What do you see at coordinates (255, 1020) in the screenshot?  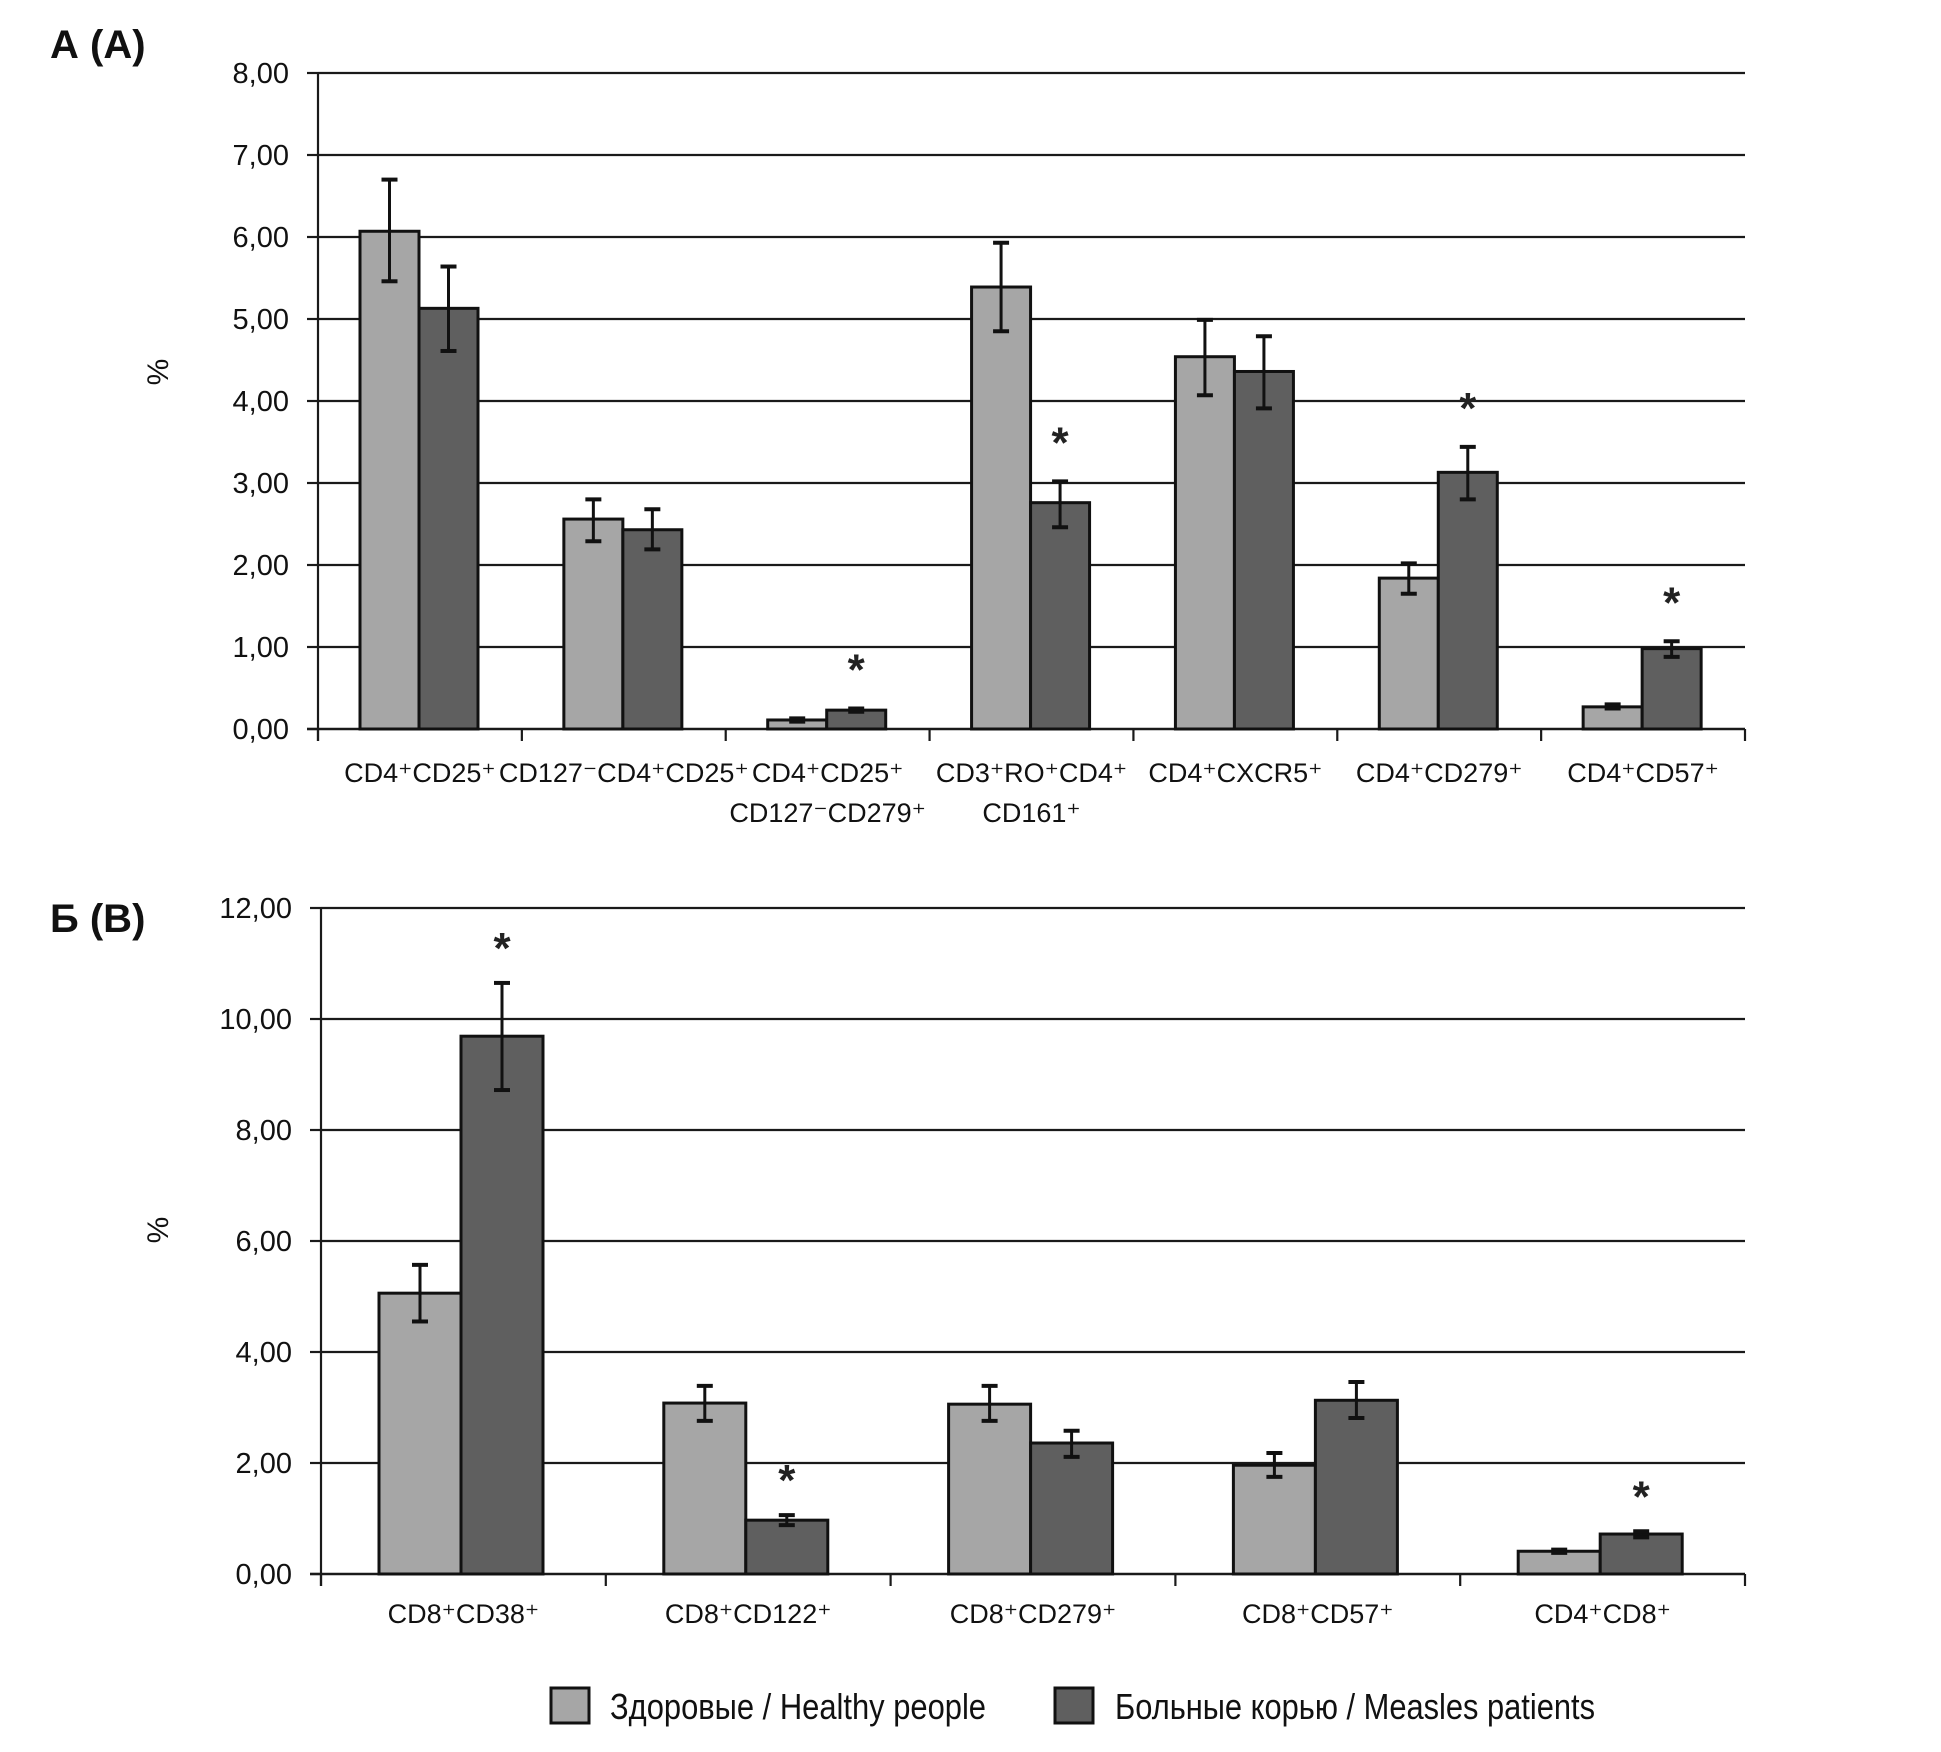 I see `y-tick-label: 10,00` at bounding box center [255, 1020].